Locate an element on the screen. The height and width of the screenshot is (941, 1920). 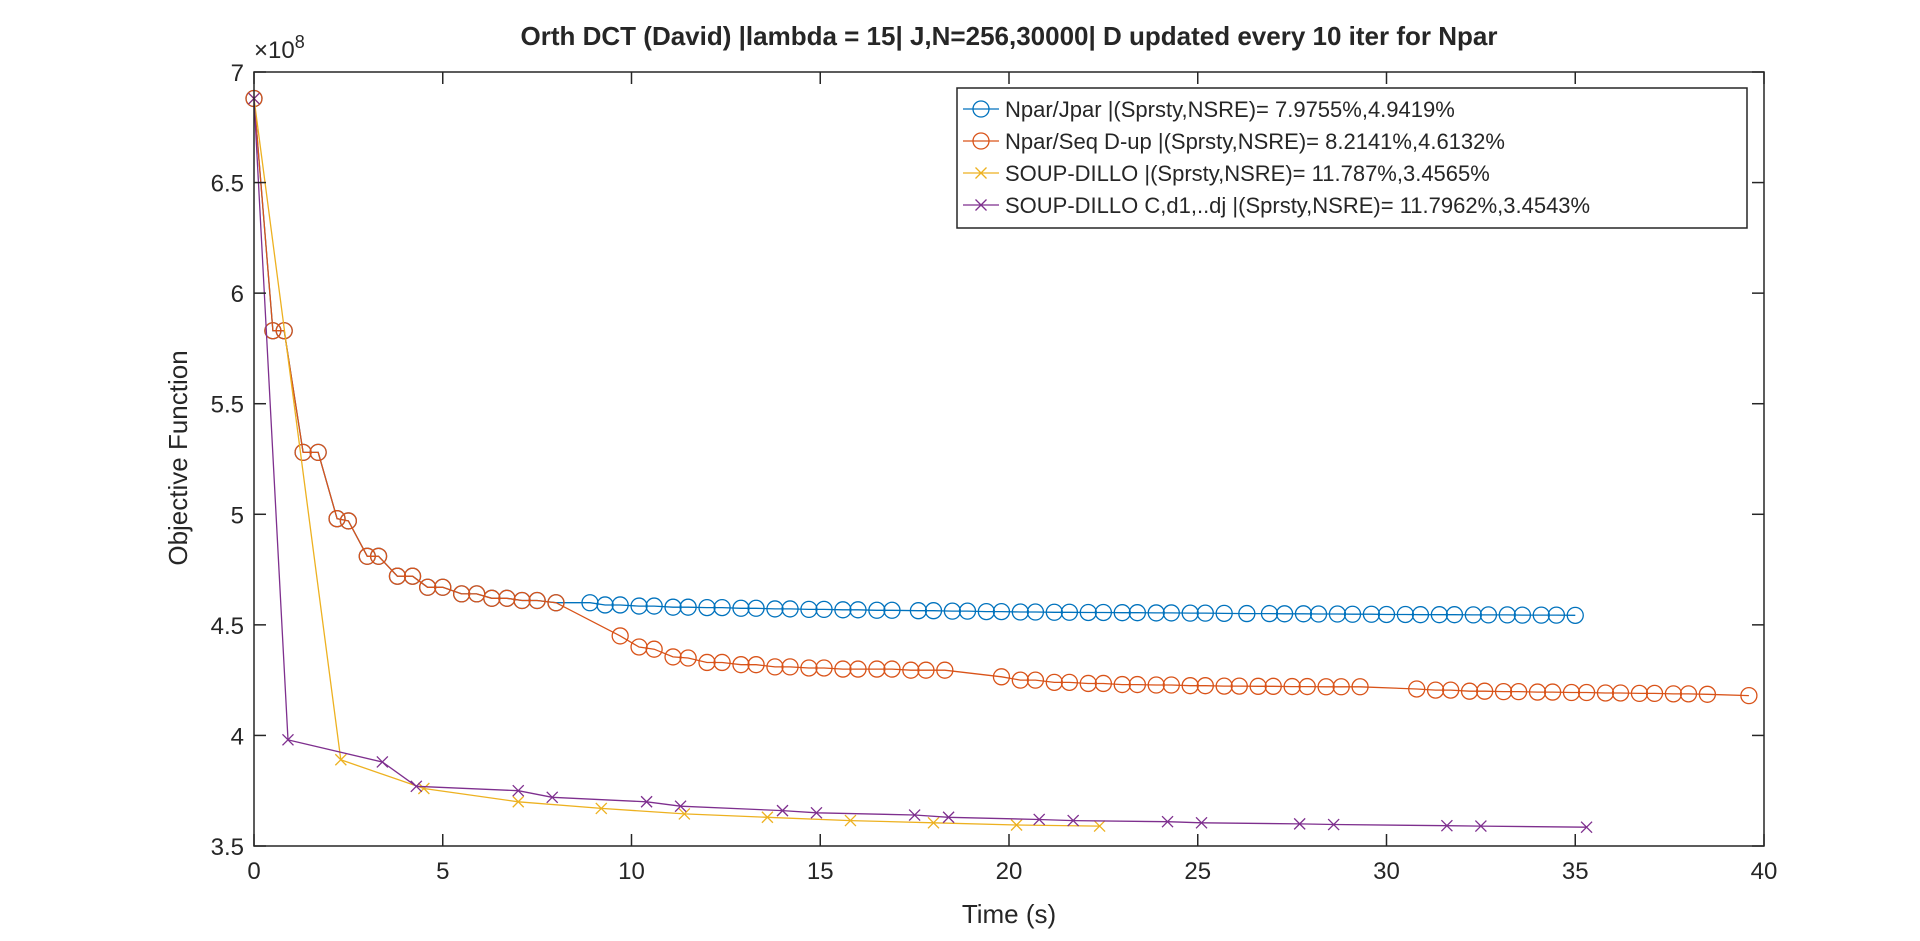
y-tick-label: 5 is located at coordinates (237, 515).